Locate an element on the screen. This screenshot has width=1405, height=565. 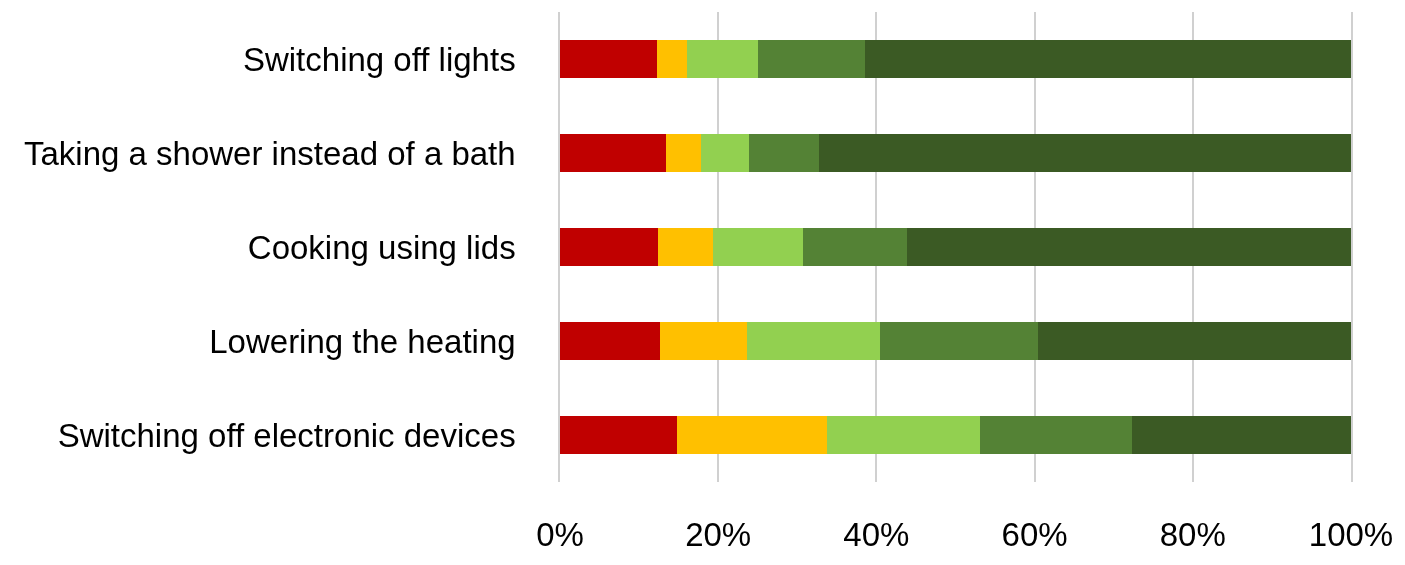
y-tick-label: Cooking using lids is located at coordinates (381, 247).